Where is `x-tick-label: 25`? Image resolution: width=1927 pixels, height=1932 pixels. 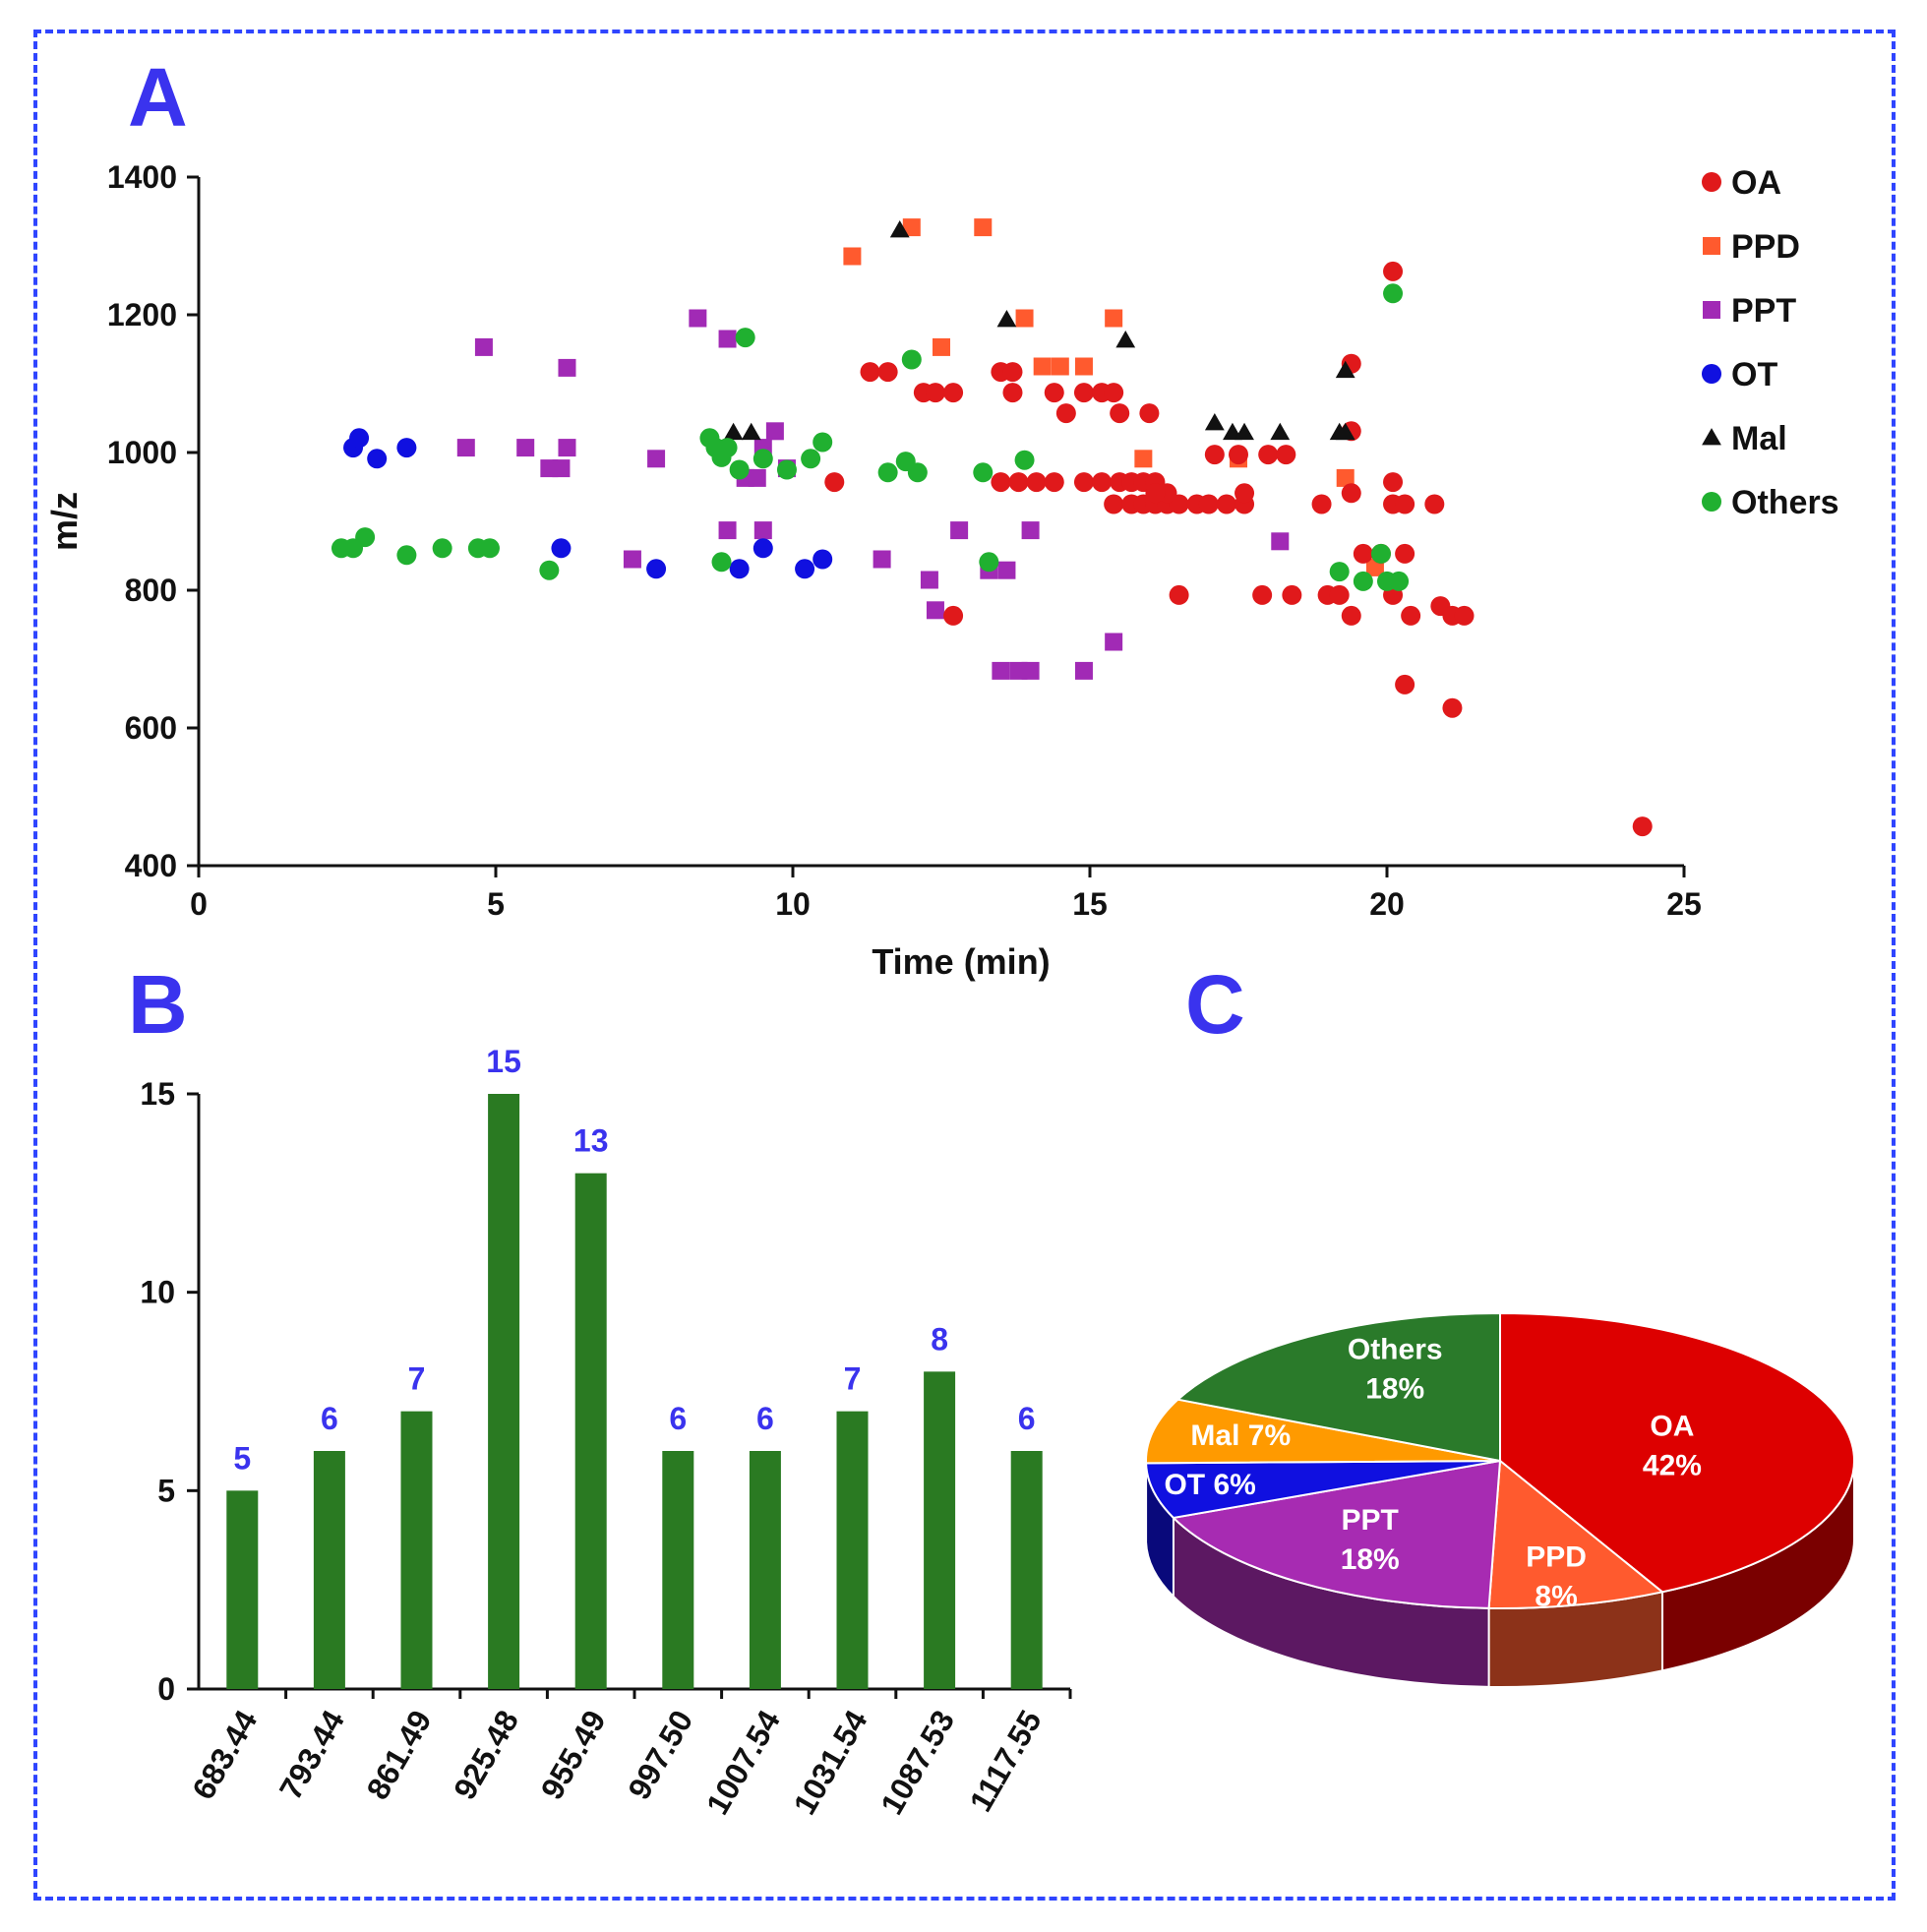 x-tick-label: 25 is located at coordinates (1684, 904).